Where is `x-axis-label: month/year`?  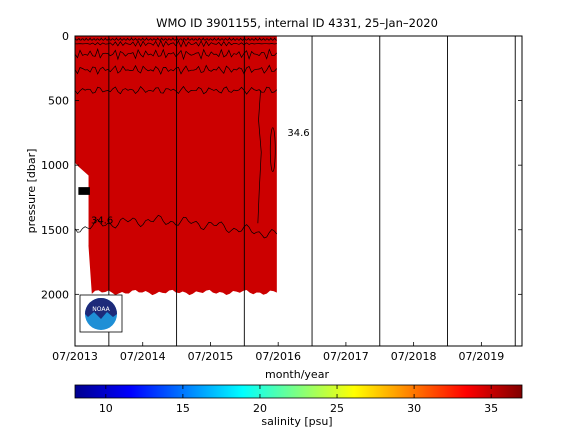
x-axis-label: month/year is located at coordinates (297, 374).